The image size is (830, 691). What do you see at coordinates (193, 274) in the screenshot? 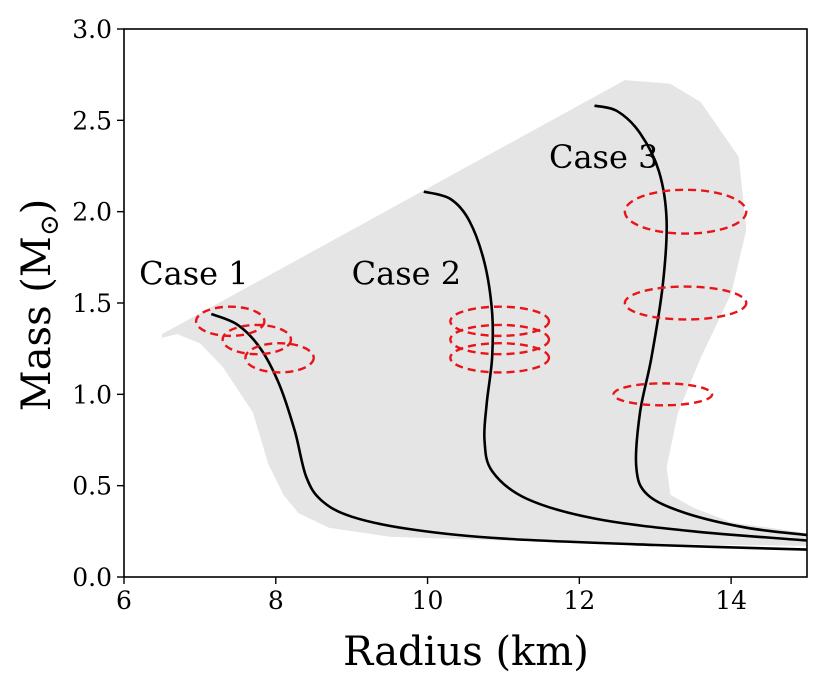
I see `case-label-1: Case 1` at bounding box center [193, 274].